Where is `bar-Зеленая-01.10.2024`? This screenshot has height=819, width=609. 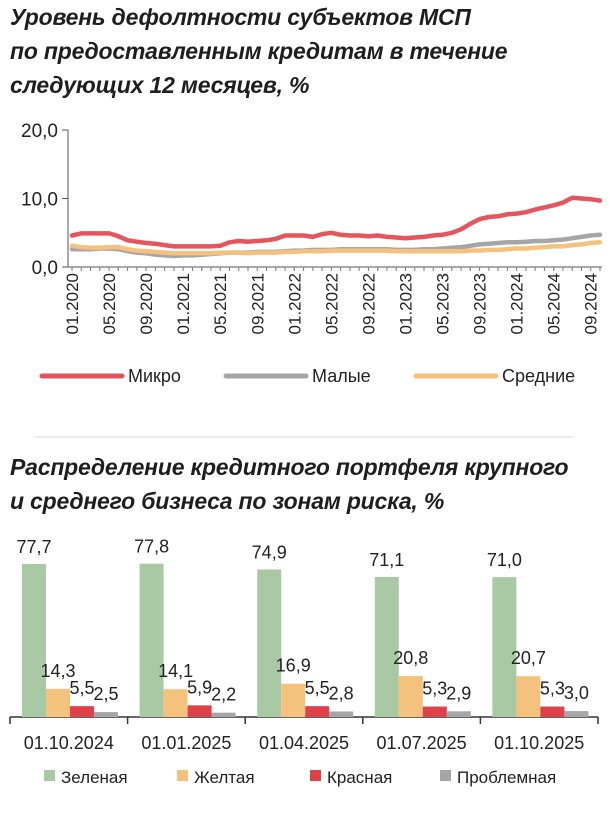 bar-Зеленая-01.10.2024 is located at coordinates (34, 640).